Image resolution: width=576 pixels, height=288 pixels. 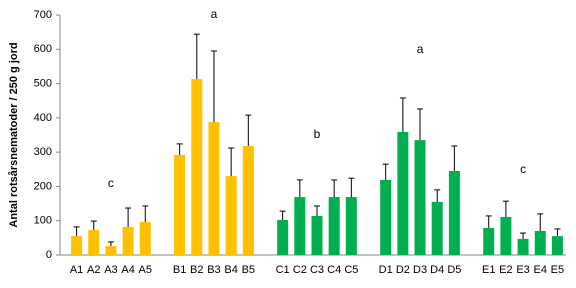 What do you see at coordinates (110, 270) in the screenshot?
I see `x-tick-label: A3` at bounding box center [110, 270].